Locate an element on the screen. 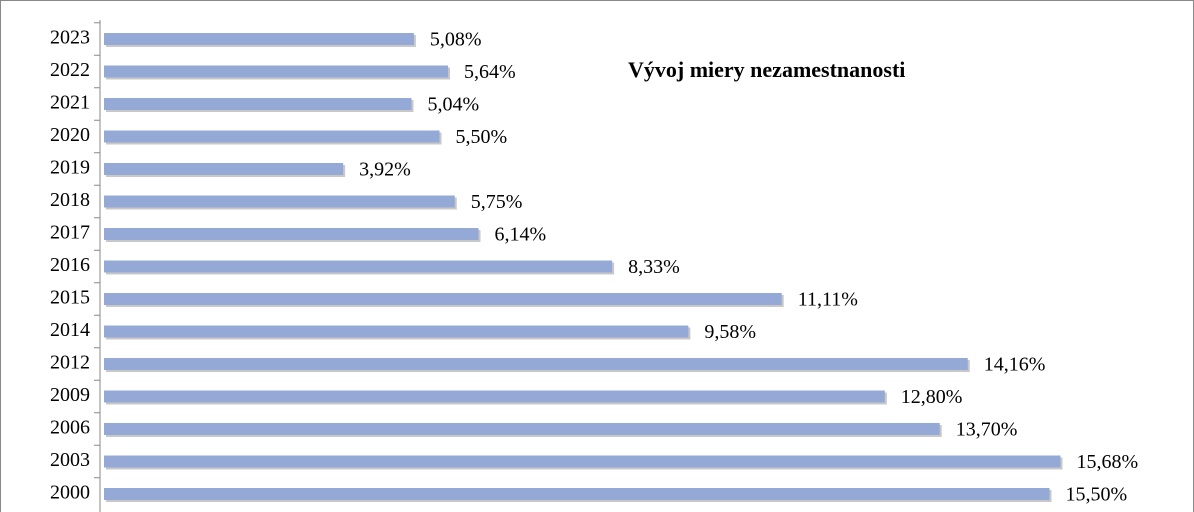  y-tick-label: 2017 is located at coordinates (70, 233).